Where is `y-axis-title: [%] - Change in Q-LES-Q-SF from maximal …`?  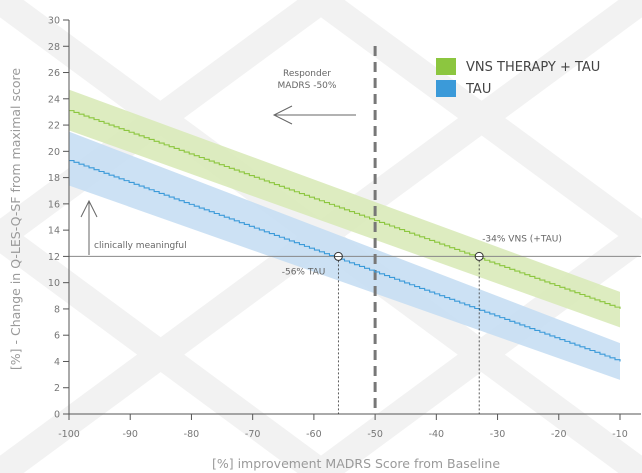 y-axis-title: [%] - Change in Q-LES-Q-SF from maximal … is located at coordinates (15, 219).